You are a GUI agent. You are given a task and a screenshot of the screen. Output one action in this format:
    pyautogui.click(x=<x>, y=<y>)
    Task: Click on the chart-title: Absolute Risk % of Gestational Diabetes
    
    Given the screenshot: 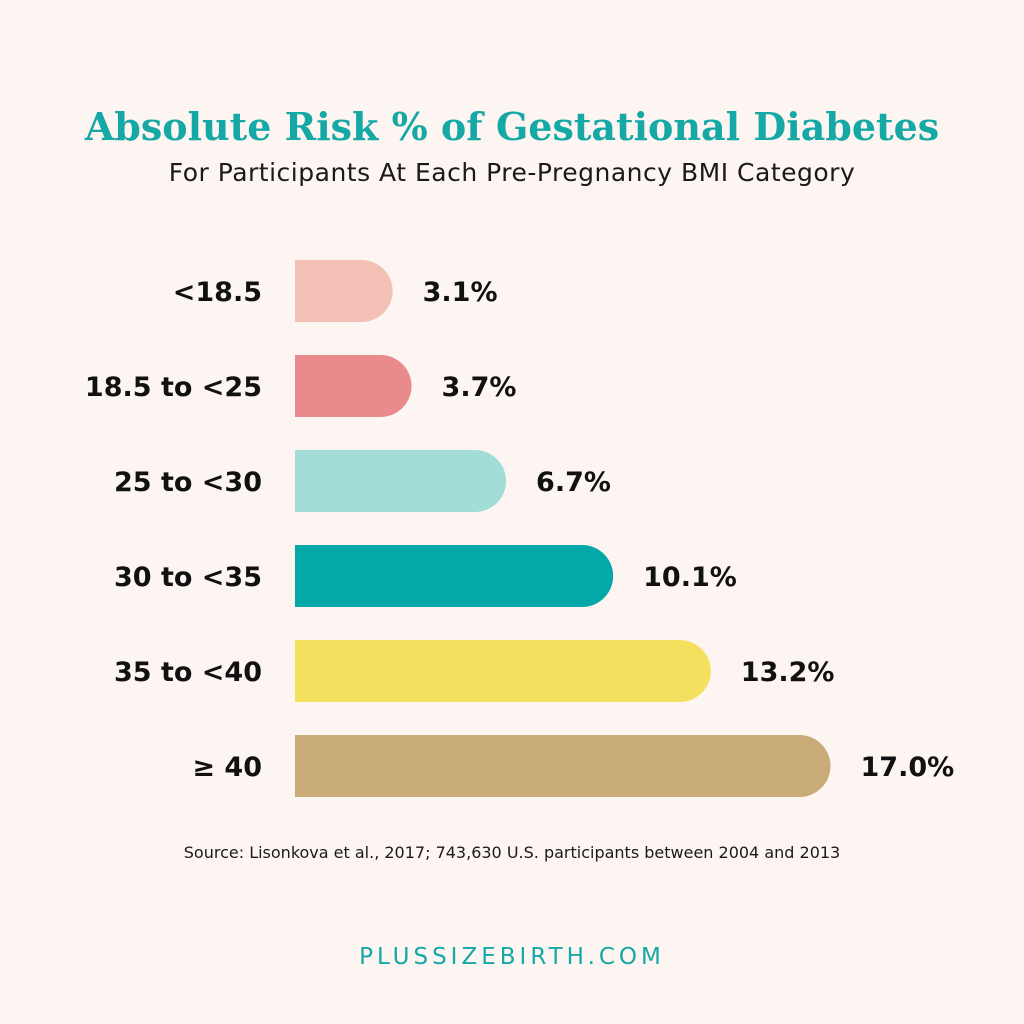 What is the action you would take?
    pyautogui.click(x=512, y=126)
    